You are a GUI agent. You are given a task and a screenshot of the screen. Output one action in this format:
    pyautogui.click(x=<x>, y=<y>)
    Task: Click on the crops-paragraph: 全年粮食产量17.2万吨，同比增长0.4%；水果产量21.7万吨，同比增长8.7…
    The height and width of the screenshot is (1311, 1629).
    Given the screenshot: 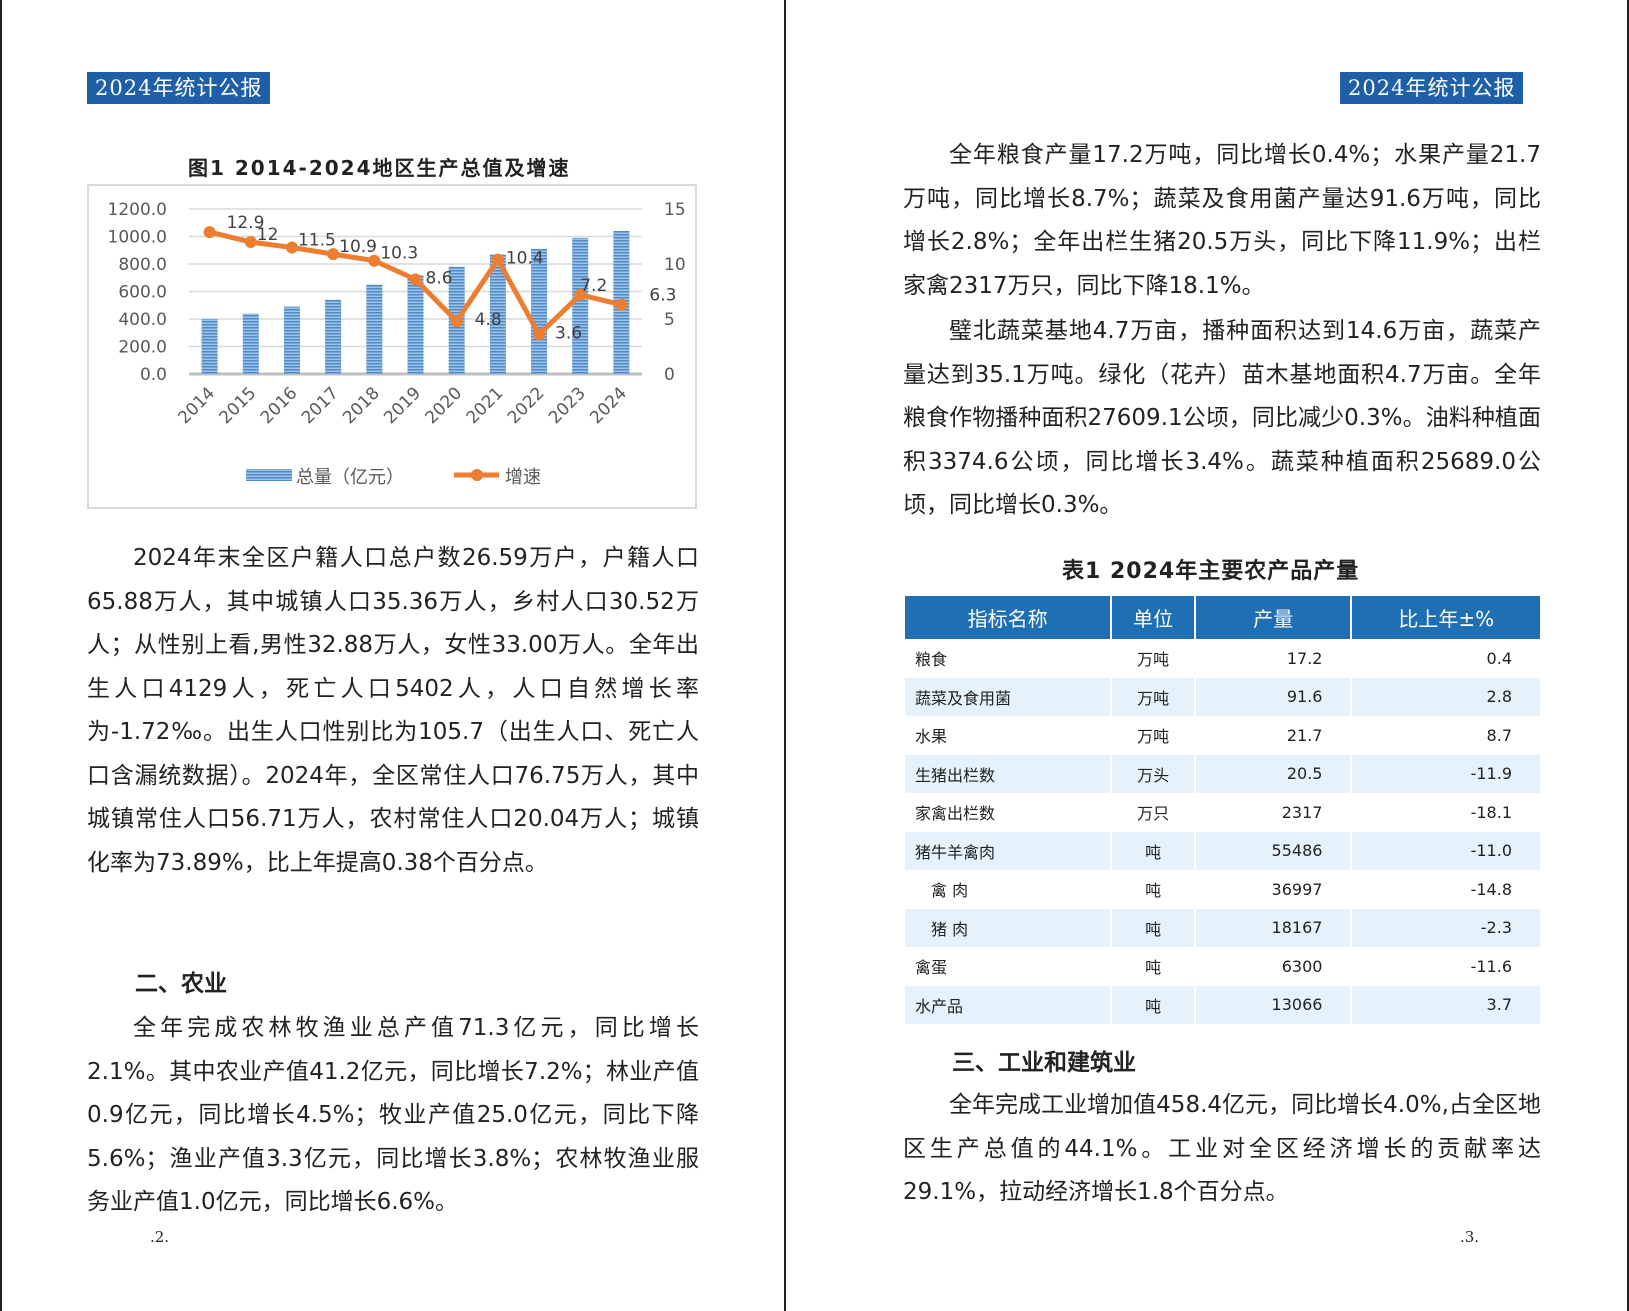 What is the action you would take?
    pyautogui.click(x=1222, y=220)
    